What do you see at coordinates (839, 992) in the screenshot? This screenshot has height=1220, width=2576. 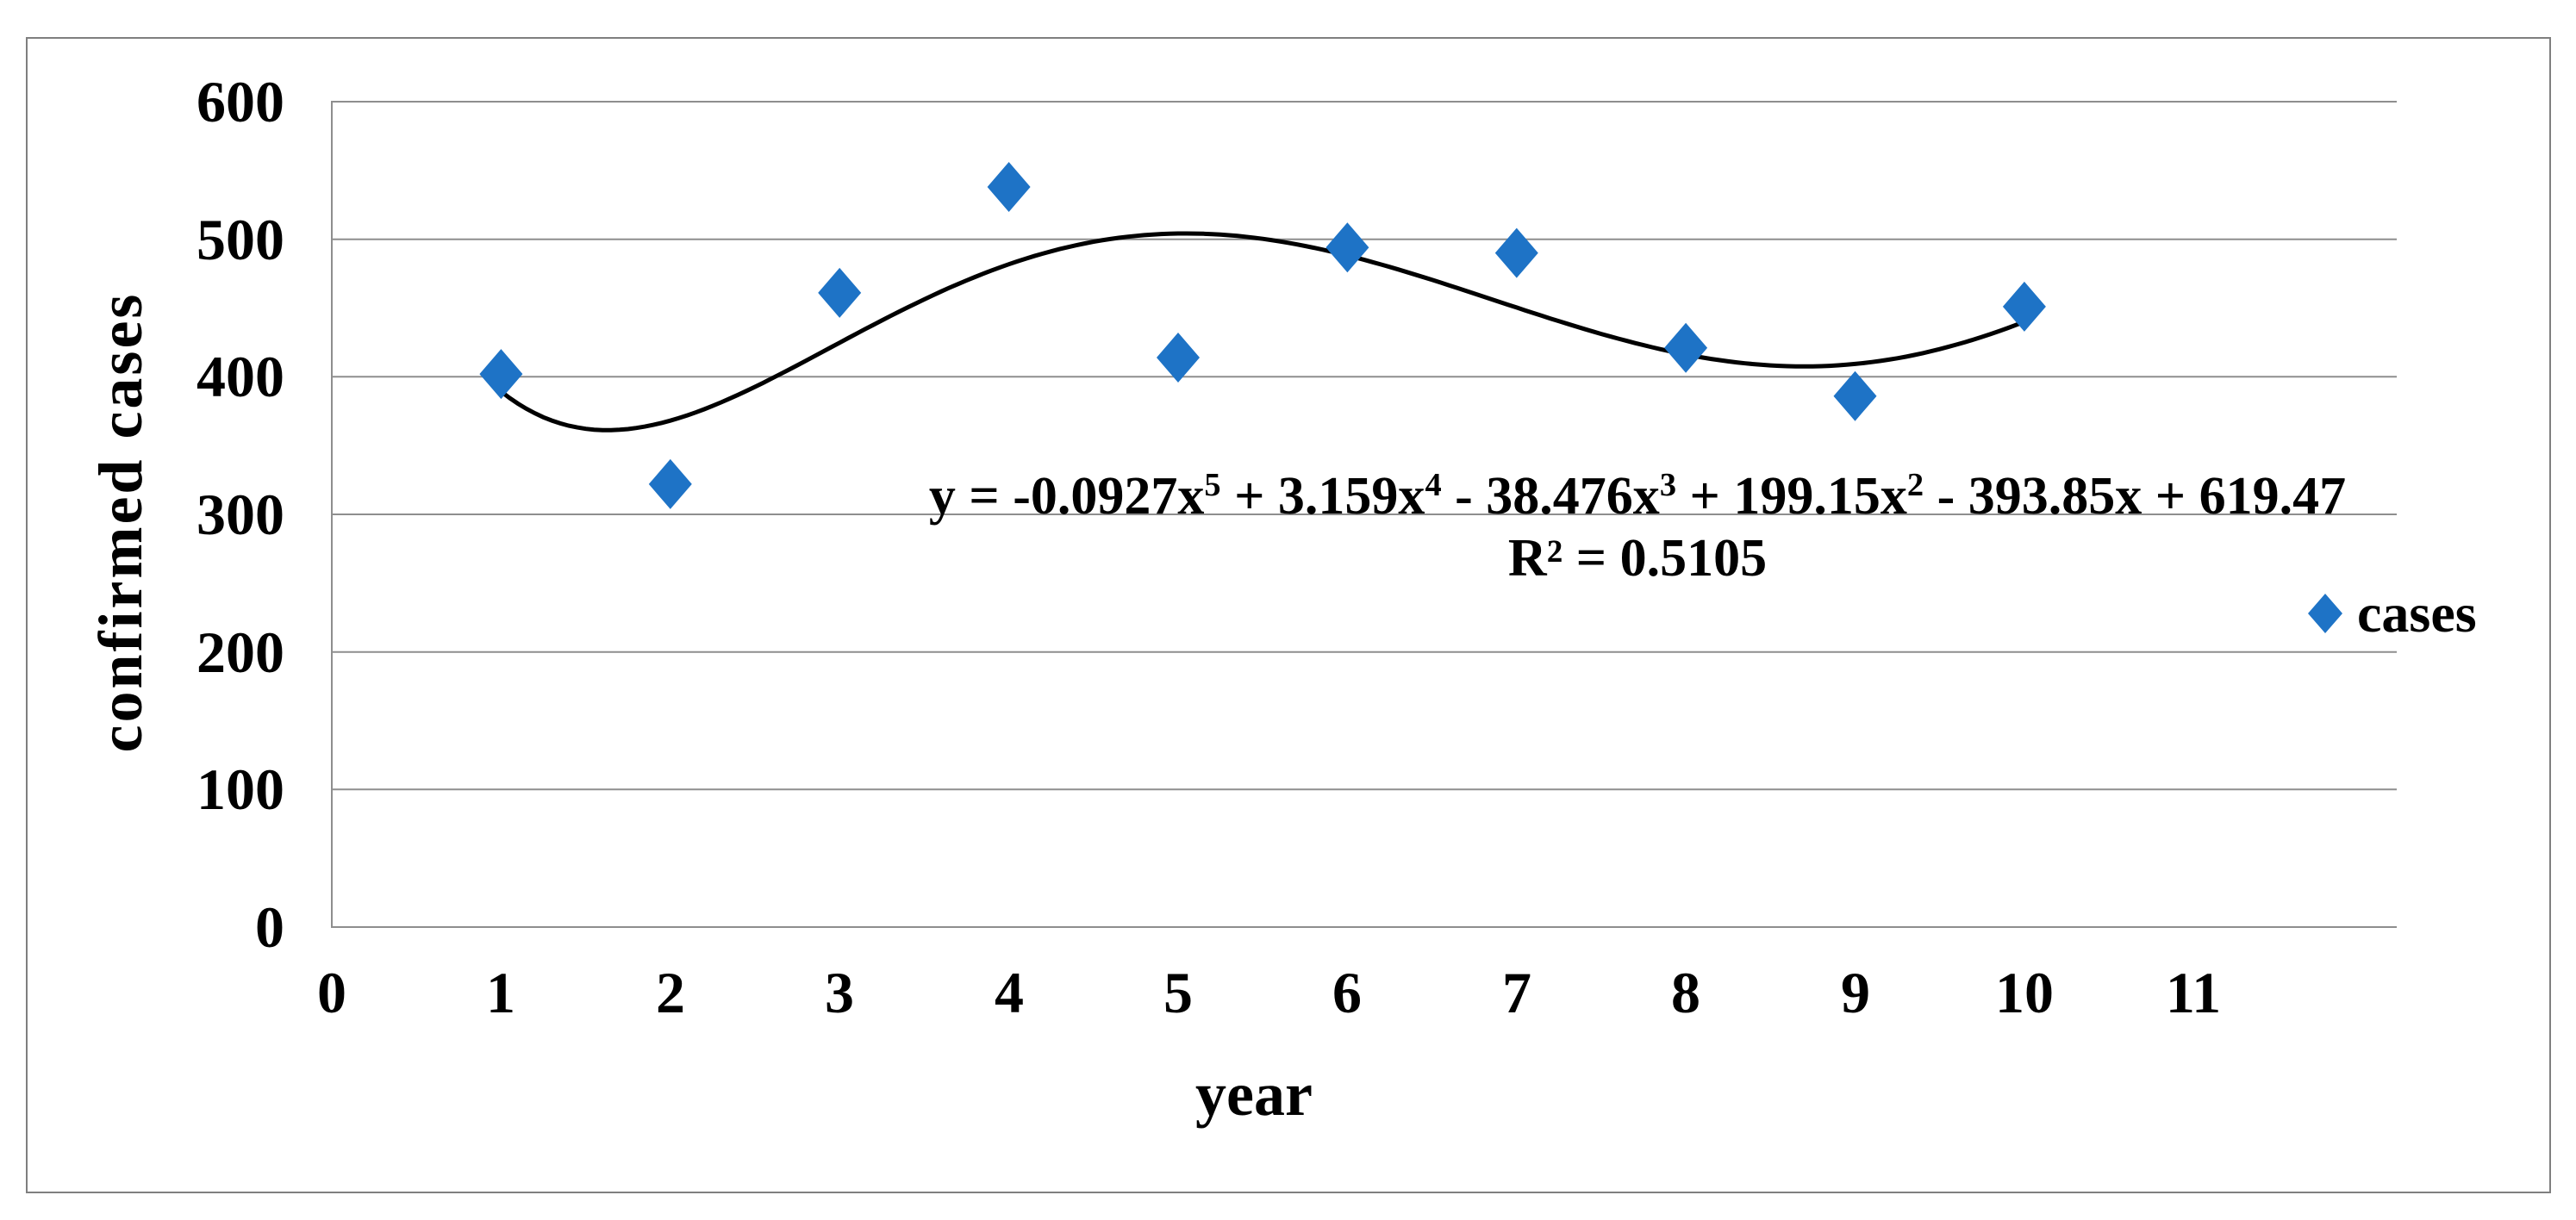 I see `x-tick-label-3: 3` at bounding box center [839, 992].